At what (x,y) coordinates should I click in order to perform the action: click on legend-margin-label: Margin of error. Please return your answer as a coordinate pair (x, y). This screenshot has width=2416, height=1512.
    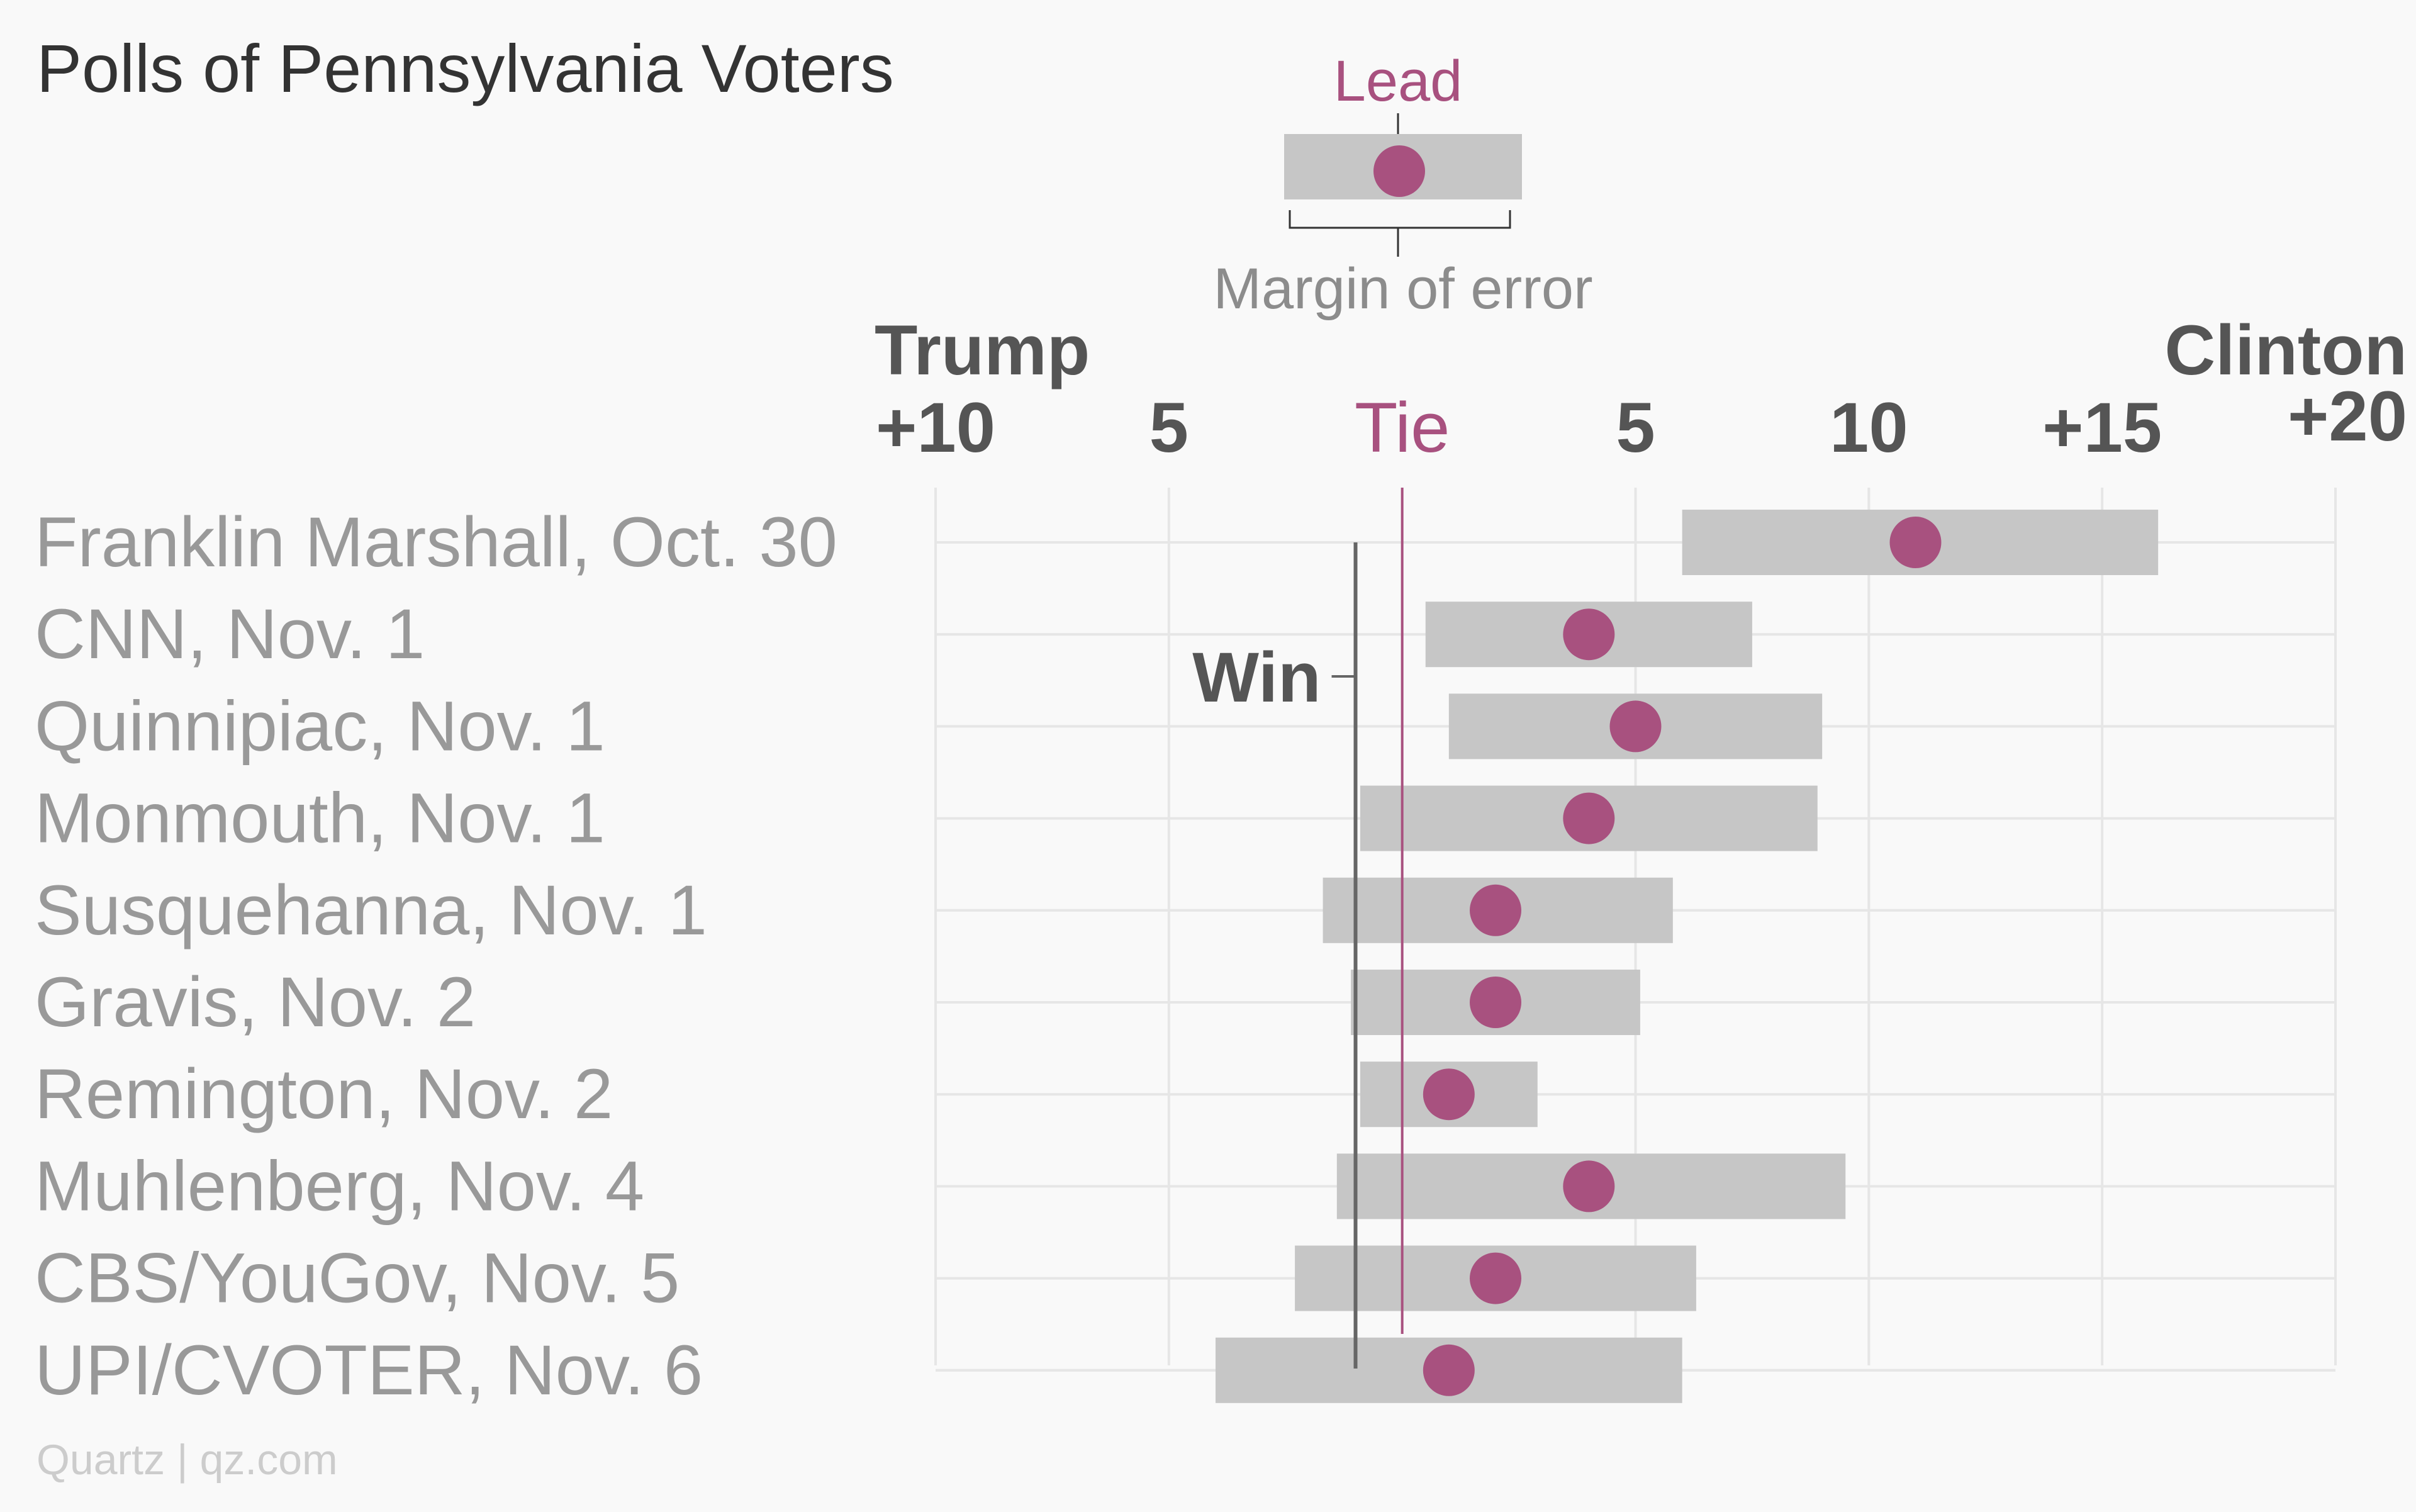
    Looking at the image, I should click on (1402, 289).